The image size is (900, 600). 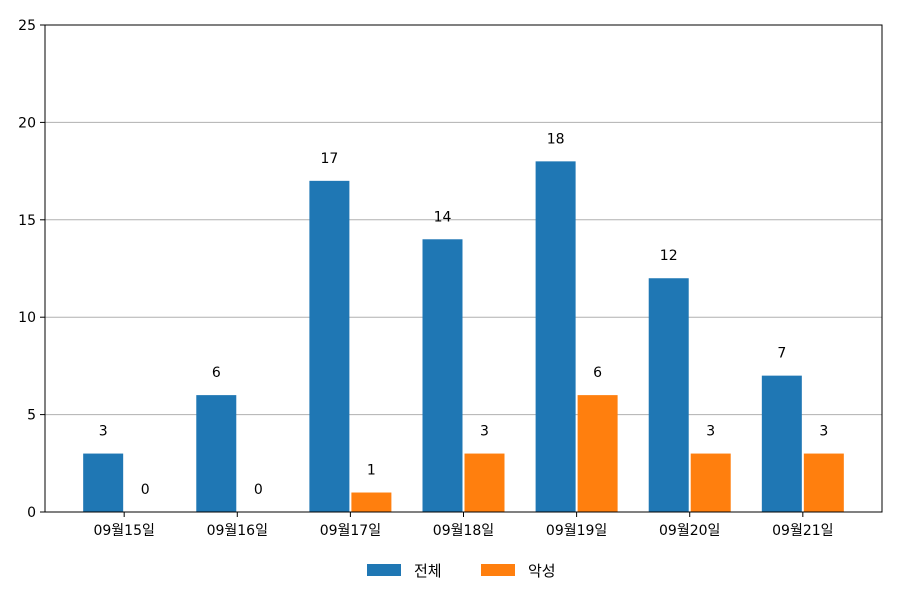 What do you see at coordinates (31, 269) in the screenshot?
I see `y-axis: 0 5 10 15 20 25` at bounding box center [31, 269].